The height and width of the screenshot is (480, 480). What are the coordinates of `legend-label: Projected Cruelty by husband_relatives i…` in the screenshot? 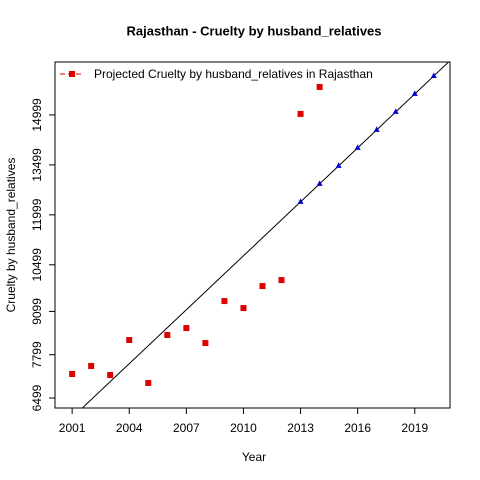 It's located at (233, 74).